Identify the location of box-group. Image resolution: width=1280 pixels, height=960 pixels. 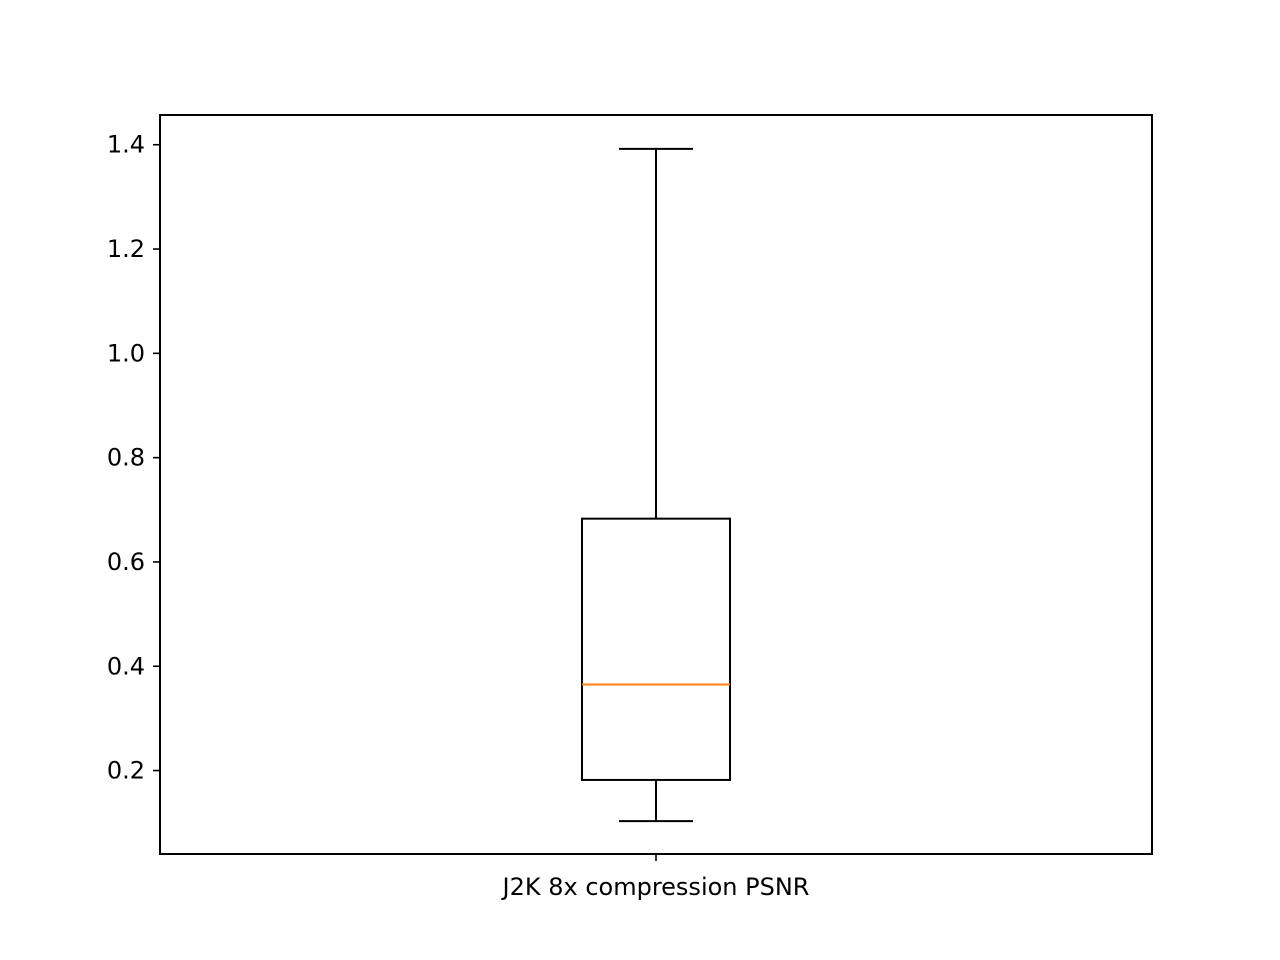
(656, 485).